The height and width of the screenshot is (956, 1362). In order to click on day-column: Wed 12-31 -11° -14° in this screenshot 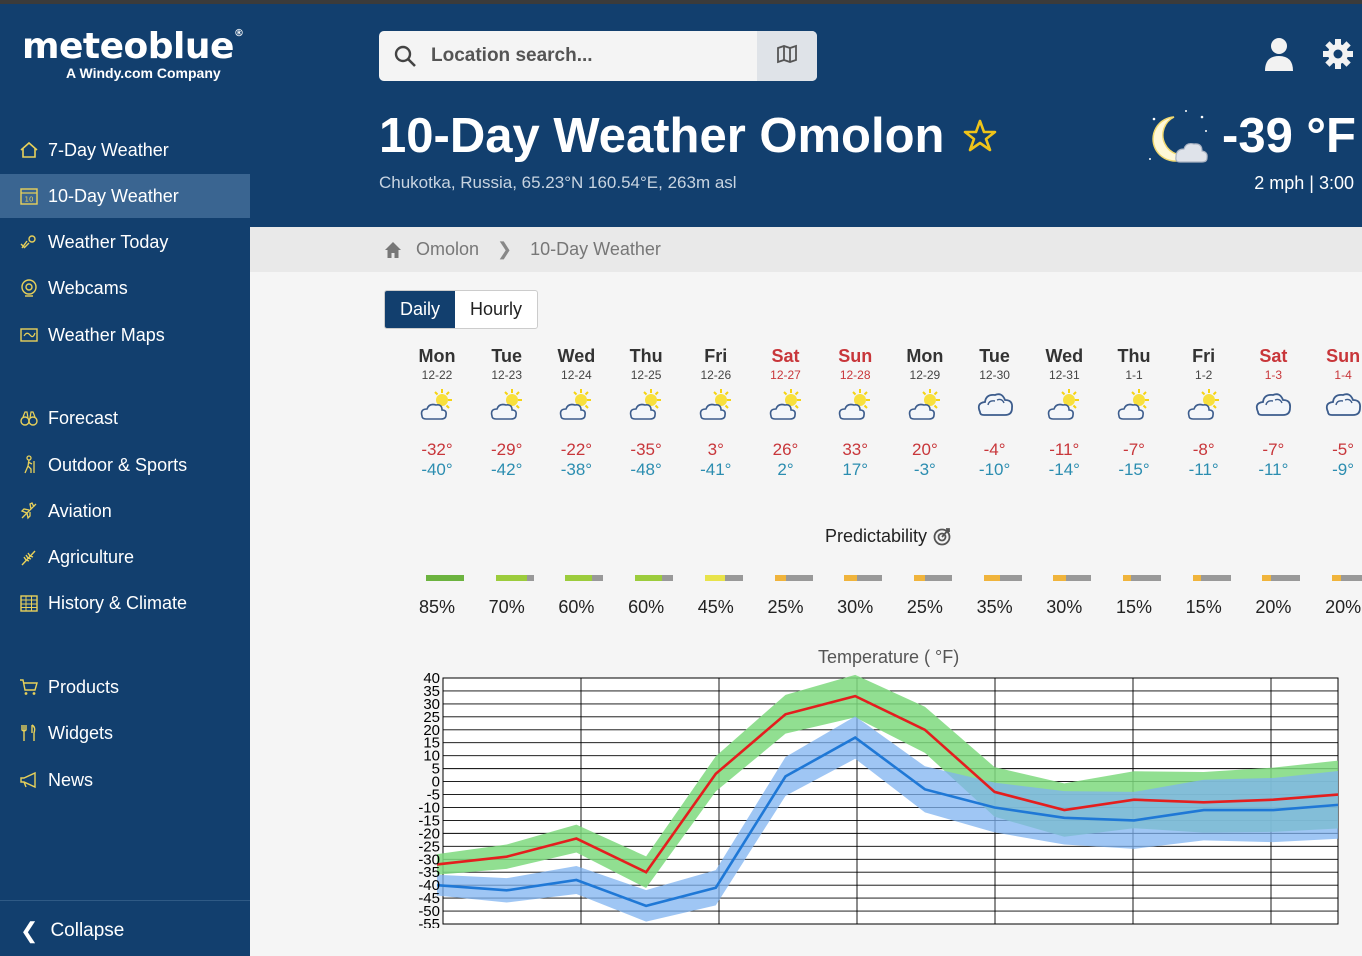, I will do `click(1064, 413)`.